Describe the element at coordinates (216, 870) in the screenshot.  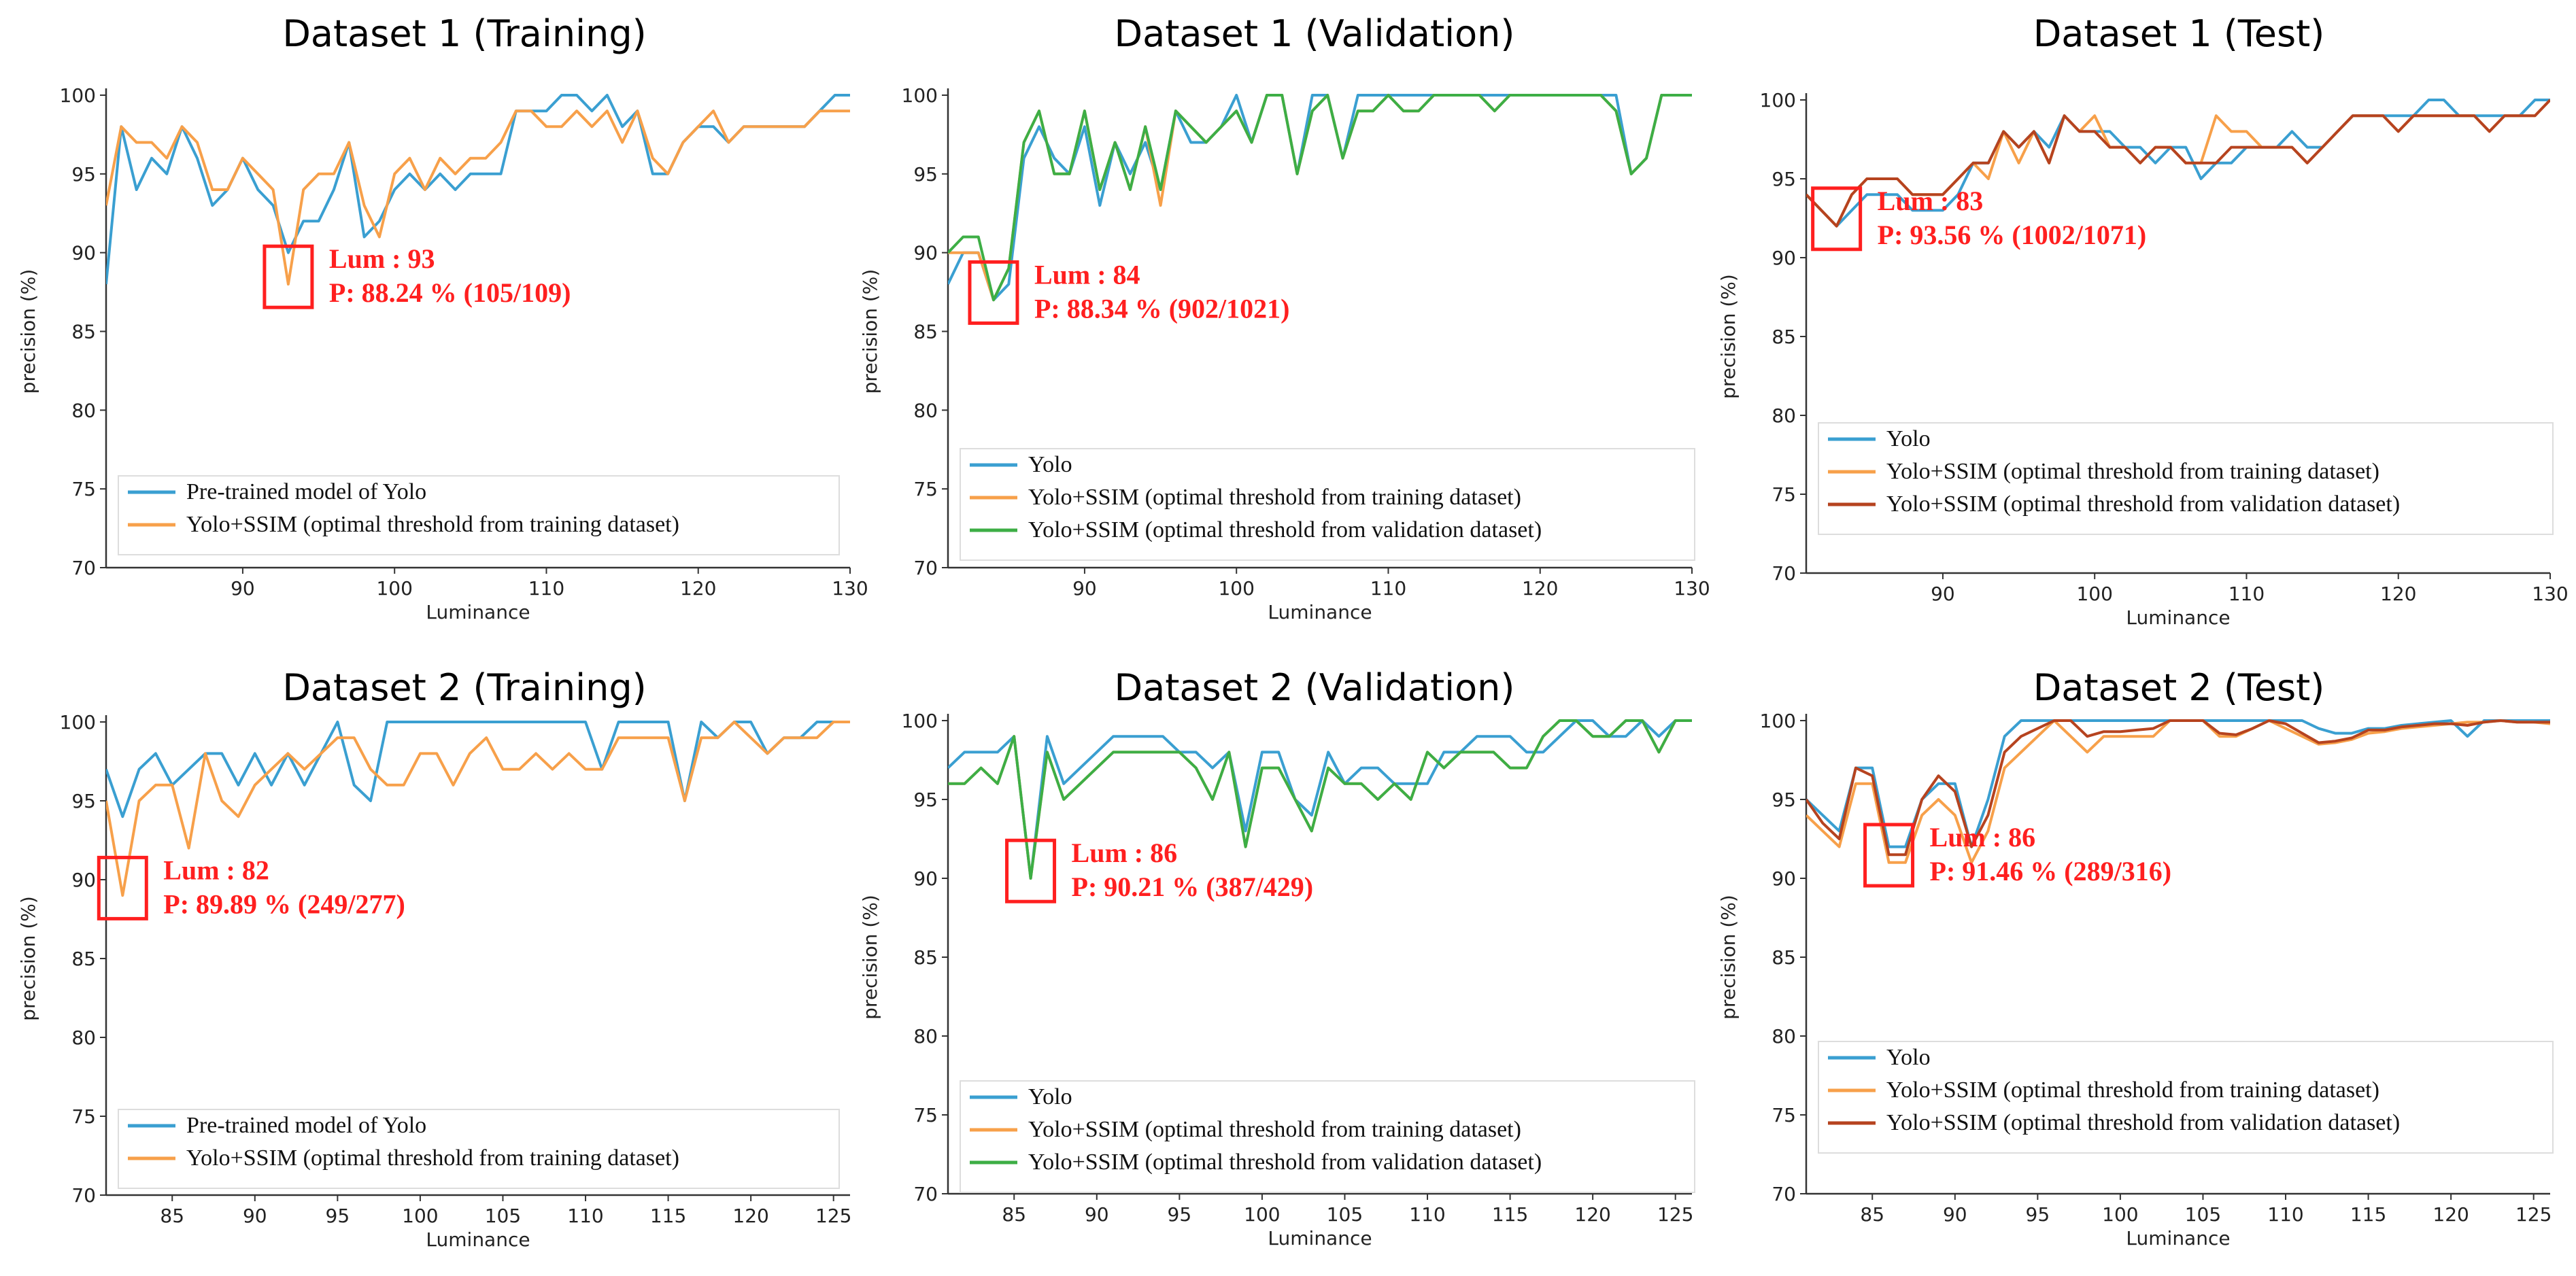
I see `annotation-lum-label: Lum : 82` at that location.